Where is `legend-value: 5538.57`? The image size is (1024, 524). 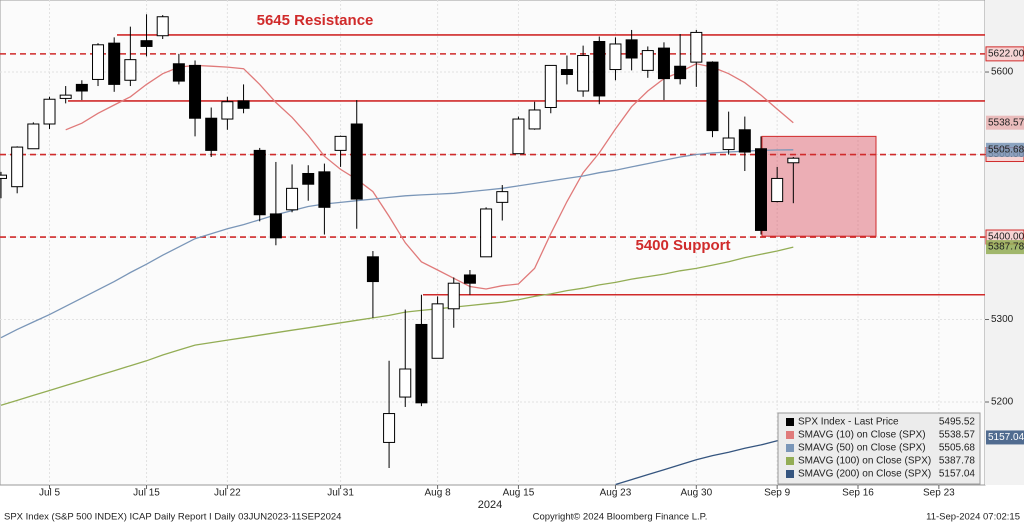
legend-value: 5538.57 is located at coordinates (957, 435).